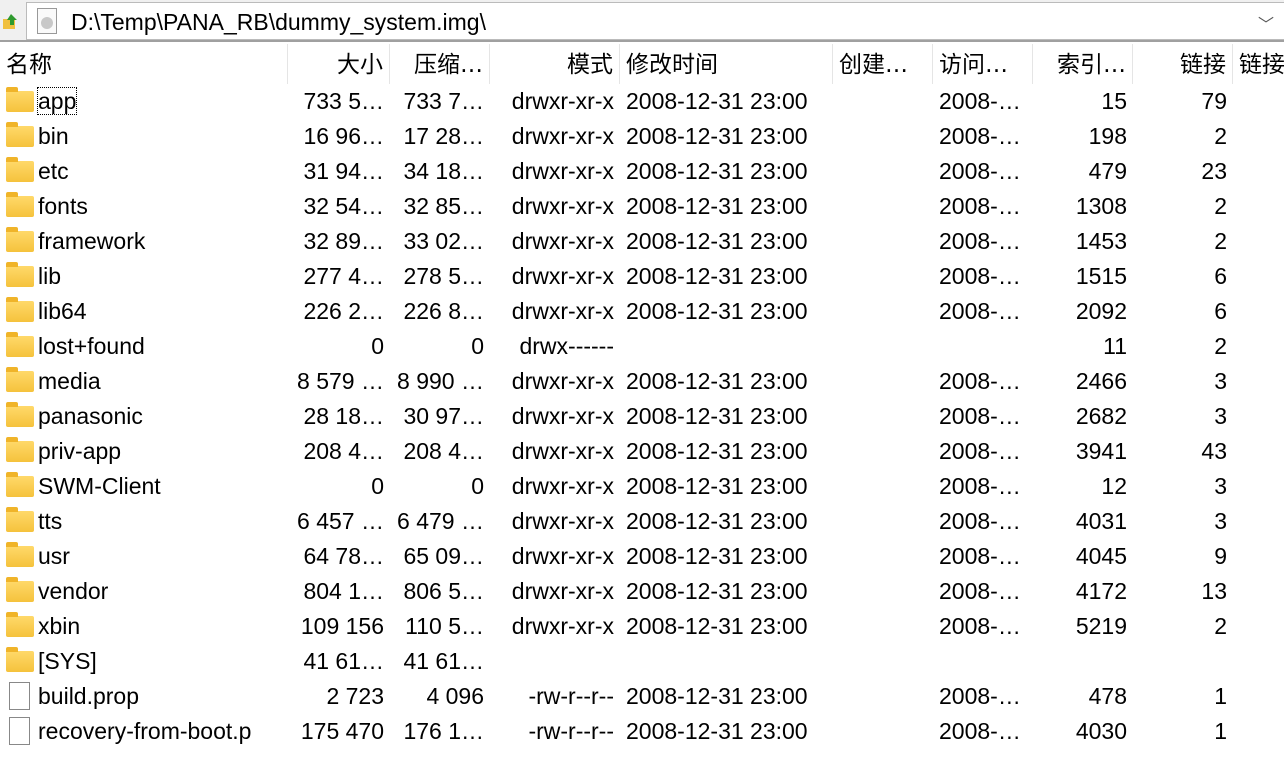 Image resolution: width=1284 pixels, height=759 pixels. What do you see at coordinates (144, 64) in the screenshot?
I see `column-header-name: 名称` at bounding box center [144, 64].